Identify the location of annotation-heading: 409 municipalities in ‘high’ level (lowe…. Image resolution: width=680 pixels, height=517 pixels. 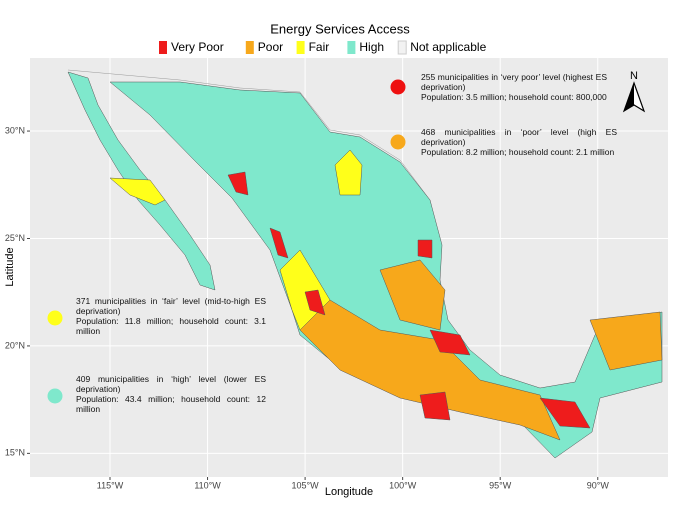
(171, 384).